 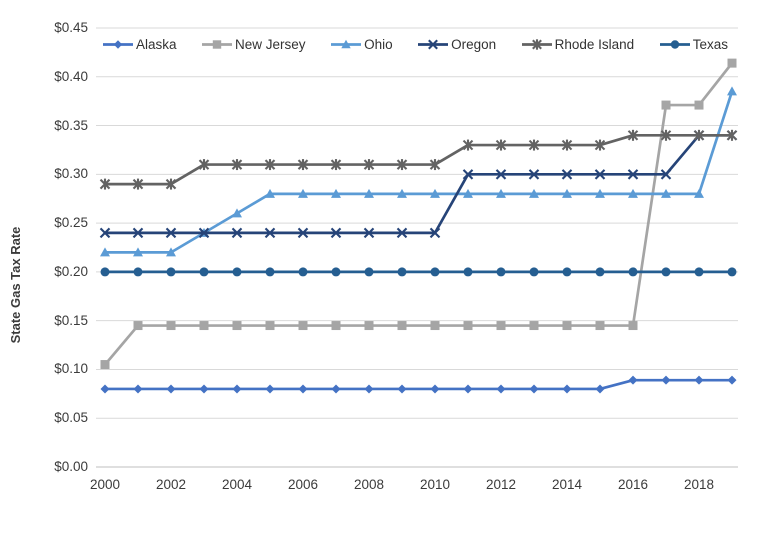 What do you see at coordinates (118, 44) in the screenshot?
I see `alaska-legend-marker-icon` at bounding box center [118, 44].